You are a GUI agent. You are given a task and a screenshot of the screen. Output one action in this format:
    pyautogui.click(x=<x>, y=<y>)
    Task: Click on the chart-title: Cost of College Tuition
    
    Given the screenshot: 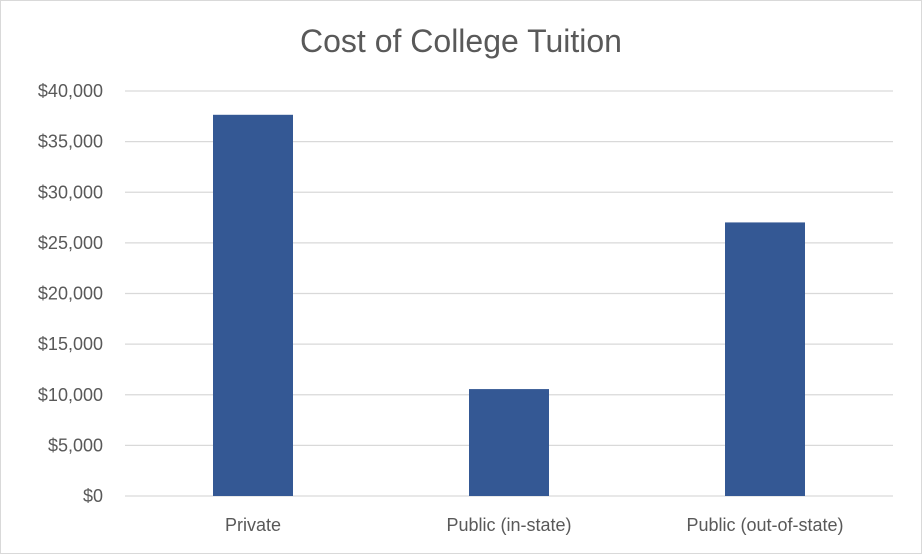 What is the action you would take?
    pyautogui.click(x=461, y=41)
    